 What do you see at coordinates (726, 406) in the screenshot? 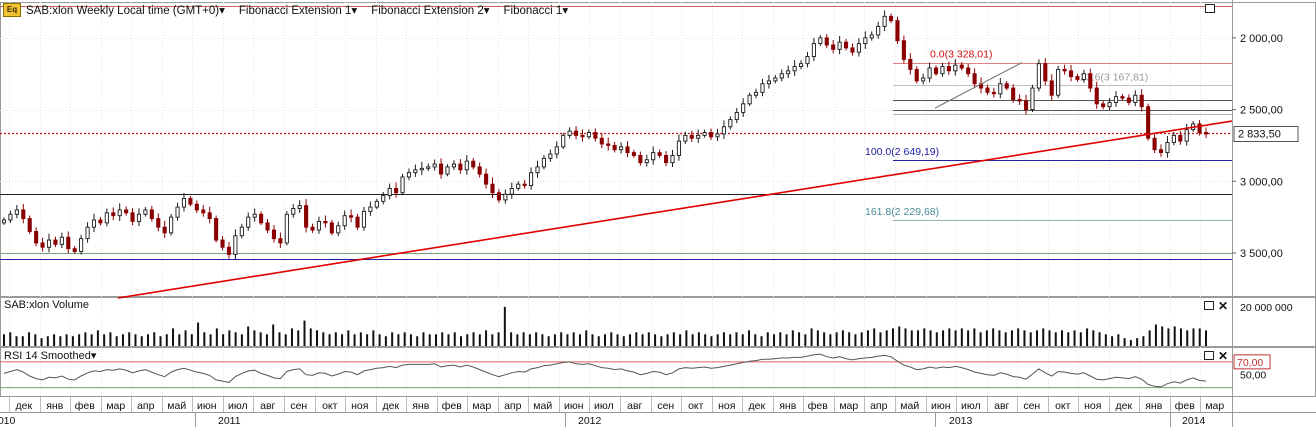
I see `month-tick-label: ноя` at bounding box center [726, 406].